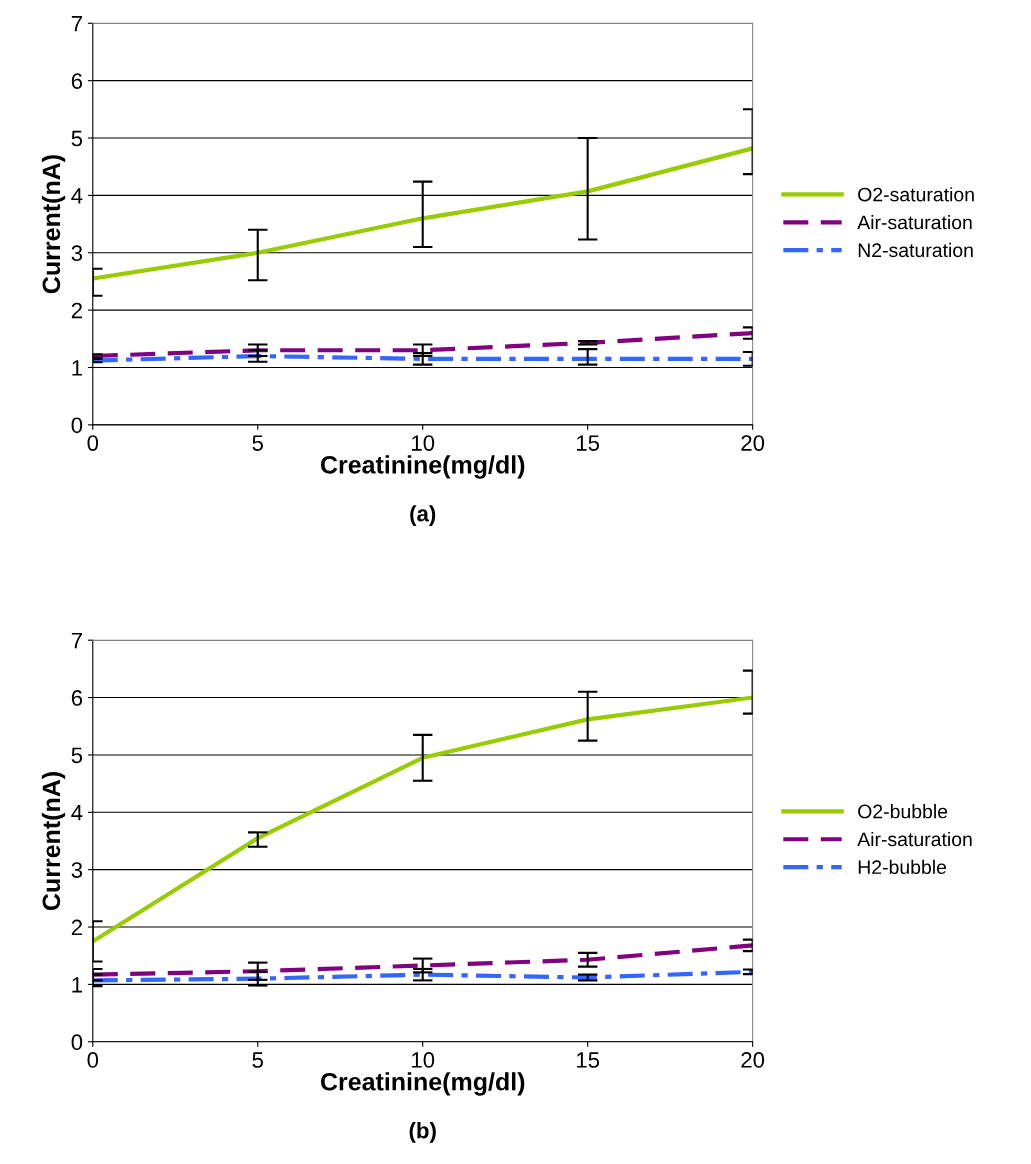 The height and width of the screenshot is (1164, 1031). What do you see at coordinates (902, 867) in the screenshot?
I see `legend-label: H2-bubble` at bounding box center [902, 867].